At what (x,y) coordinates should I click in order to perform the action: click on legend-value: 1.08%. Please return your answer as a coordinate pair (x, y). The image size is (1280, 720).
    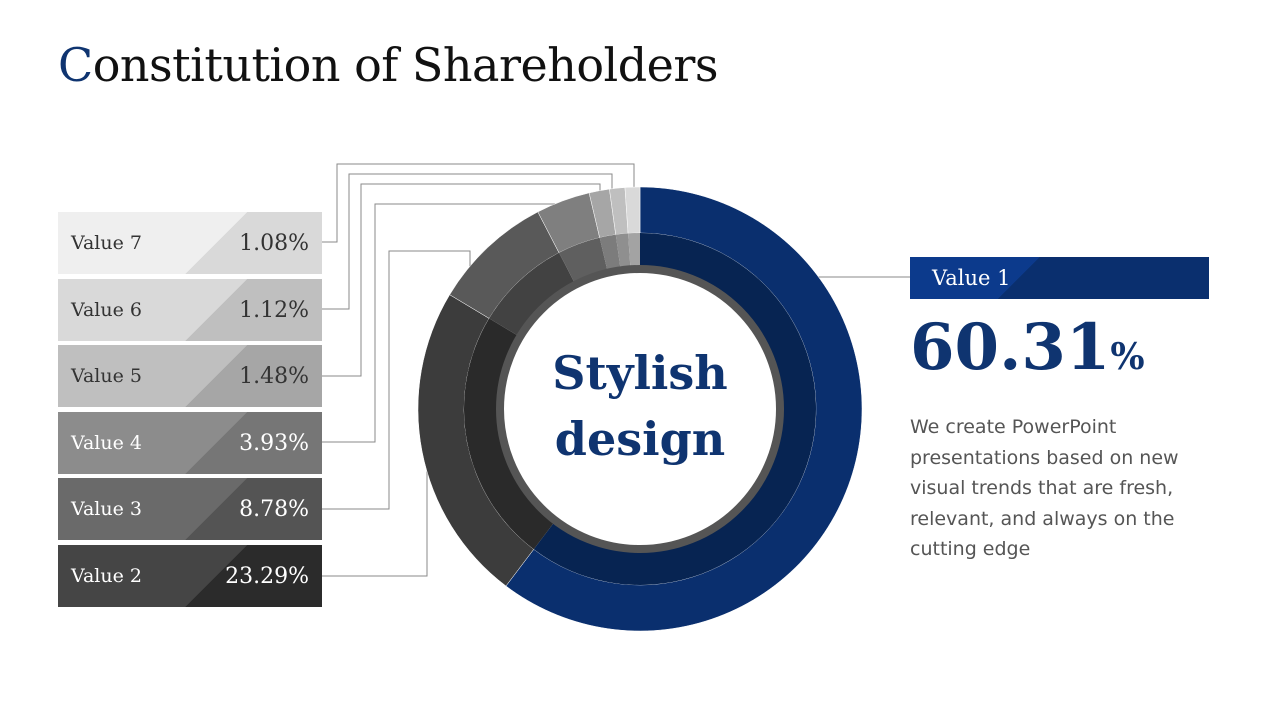
    Looking at the image, I should click on (274, 243).